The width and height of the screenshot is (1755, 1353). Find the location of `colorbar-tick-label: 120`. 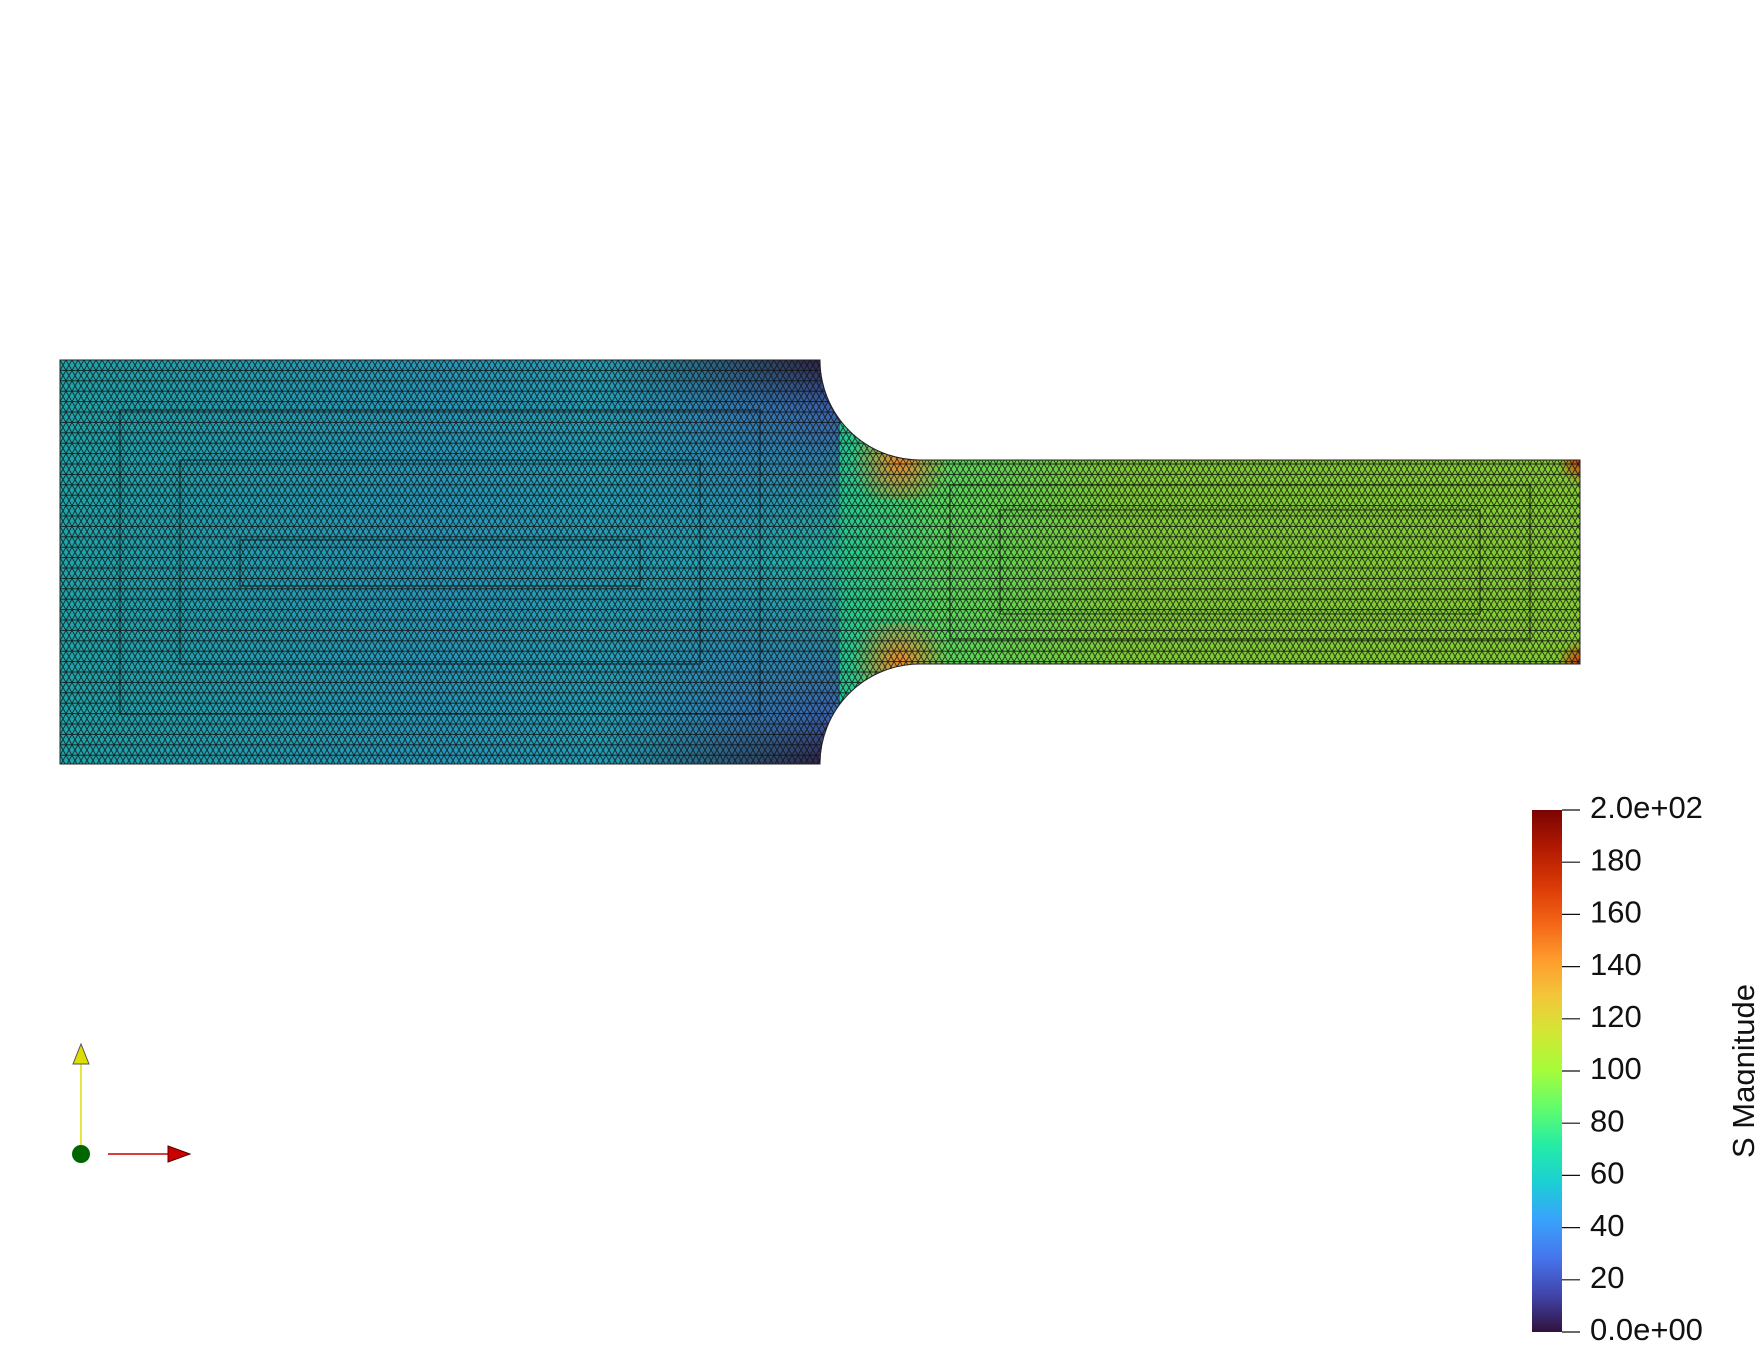

colorbar-tick-label: 120 is located at coordinates (1616, 1016).